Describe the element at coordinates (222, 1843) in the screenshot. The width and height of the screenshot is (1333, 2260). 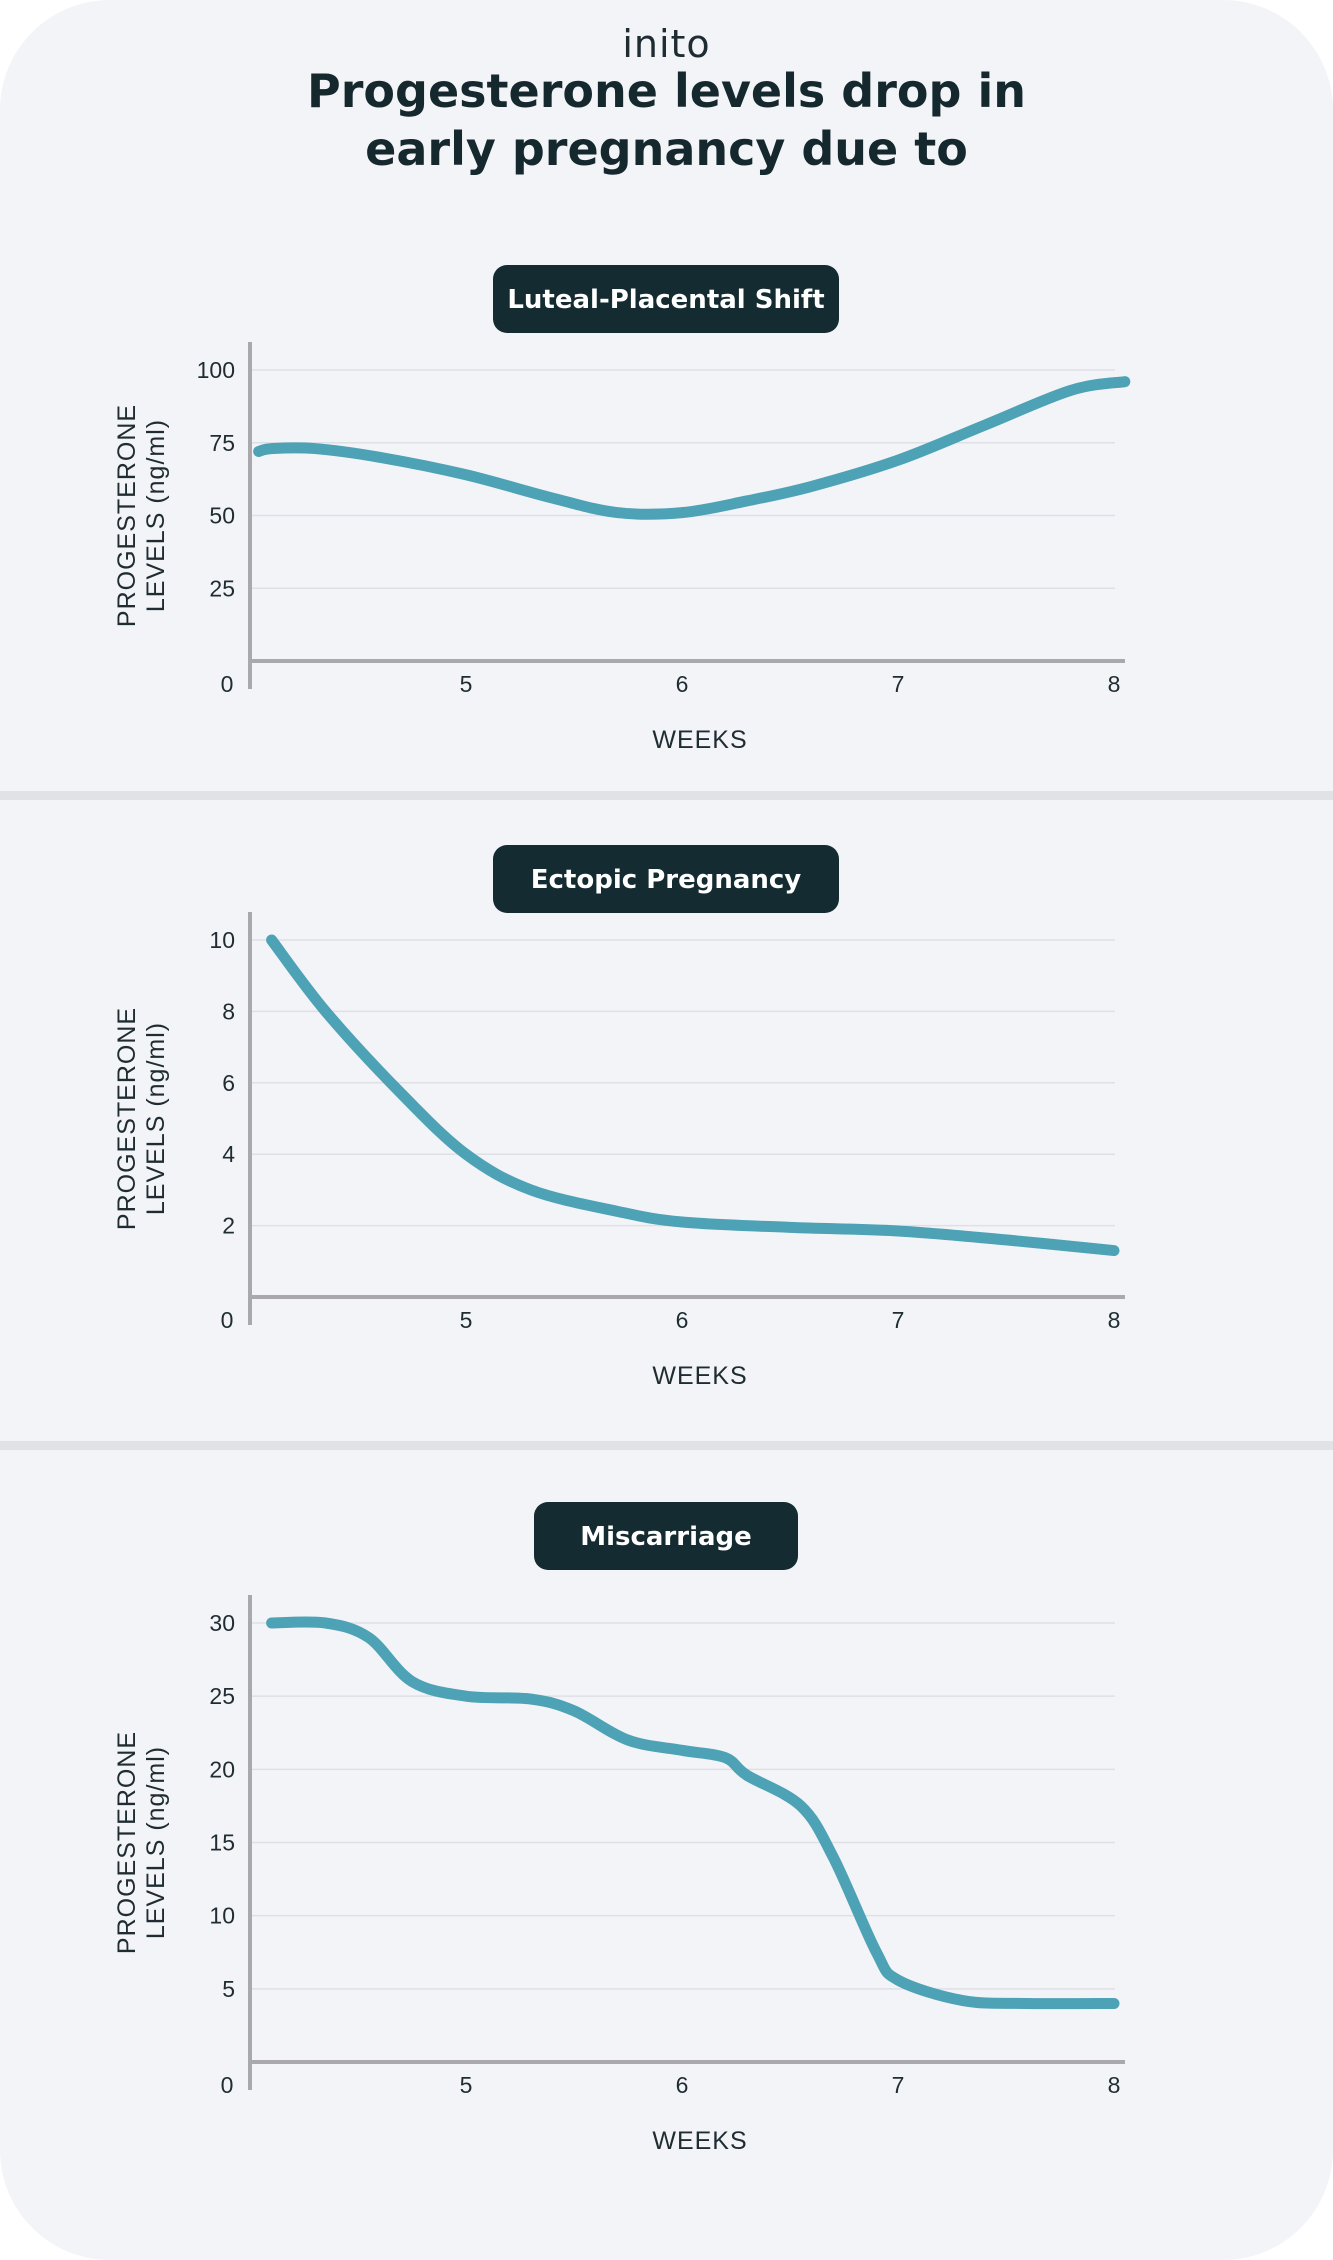
I see `y-tick-label: 15` at that location.